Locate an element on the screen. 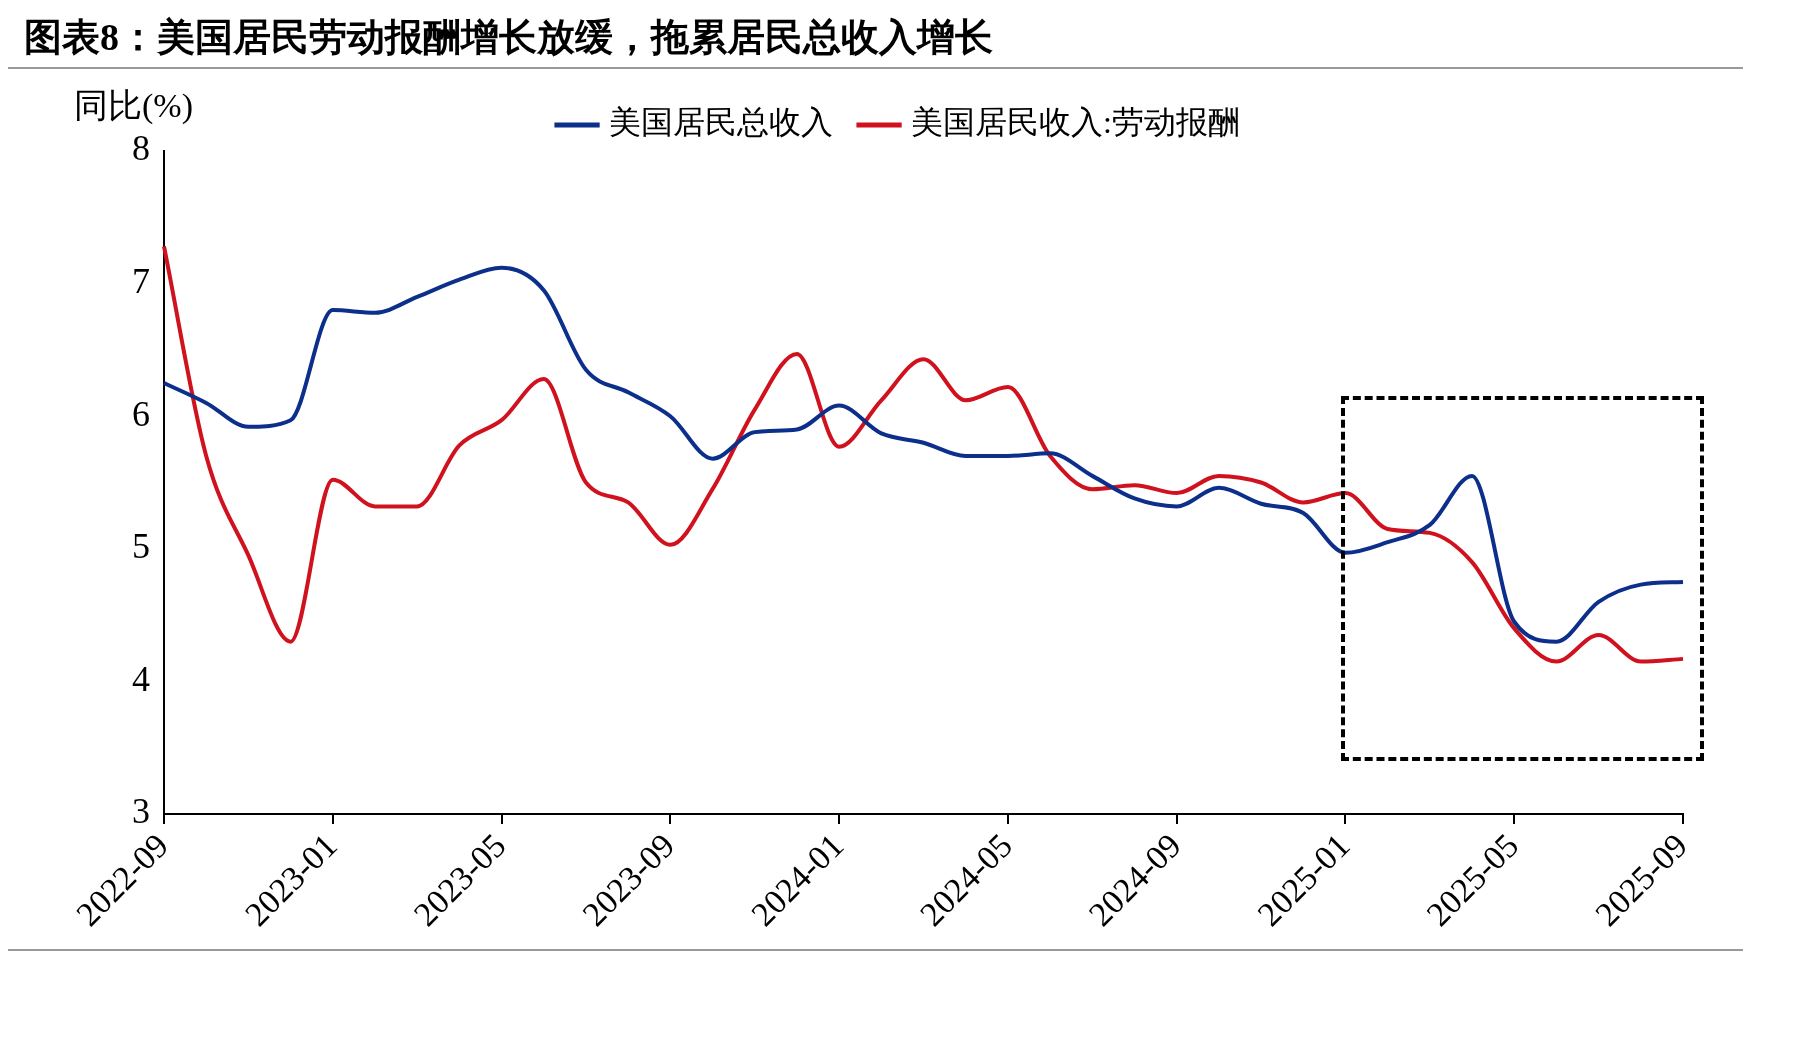  y-tick-label: 8 is located at coordinates (141, 148).